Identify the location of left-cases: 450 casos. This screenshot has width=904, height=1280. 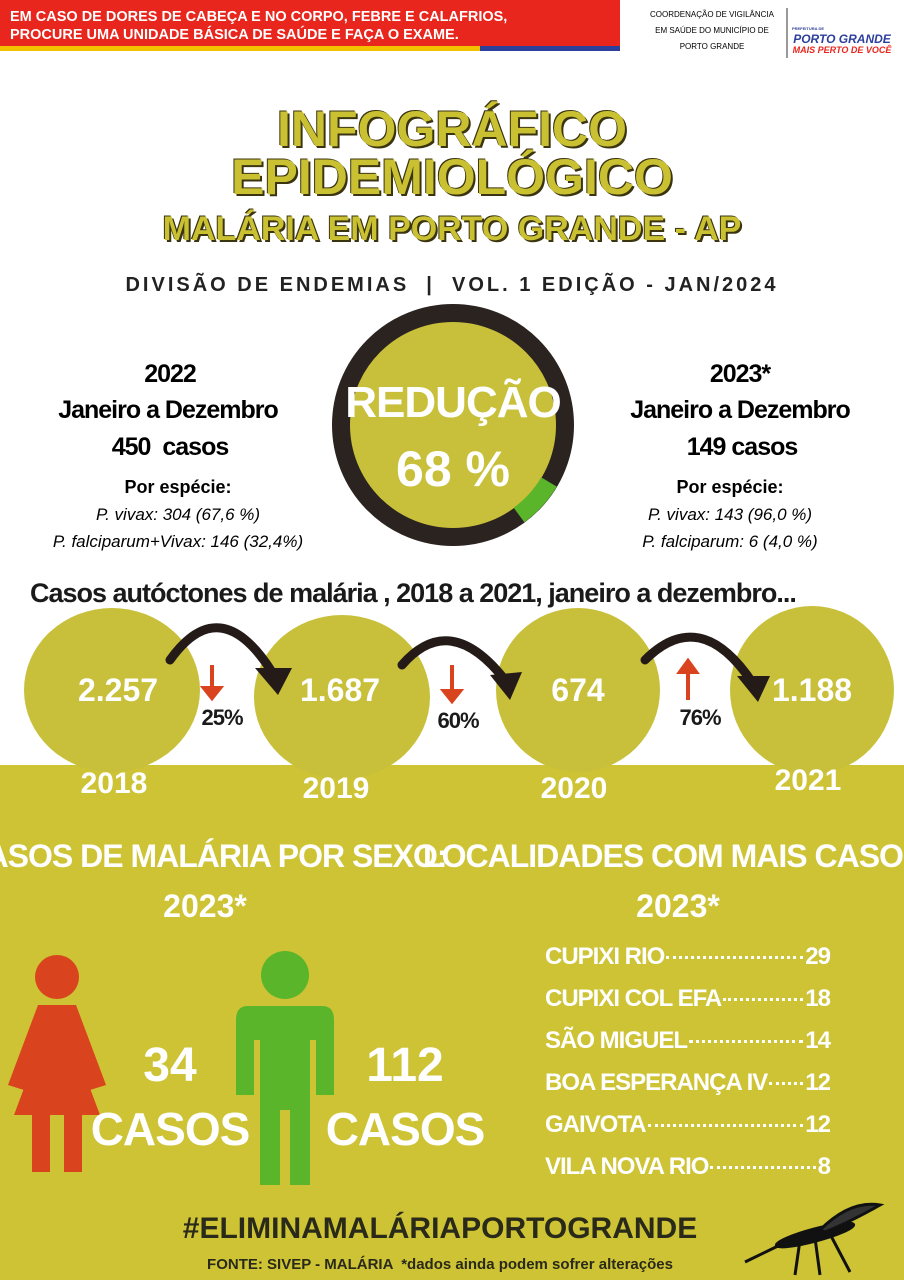
(170, 447).